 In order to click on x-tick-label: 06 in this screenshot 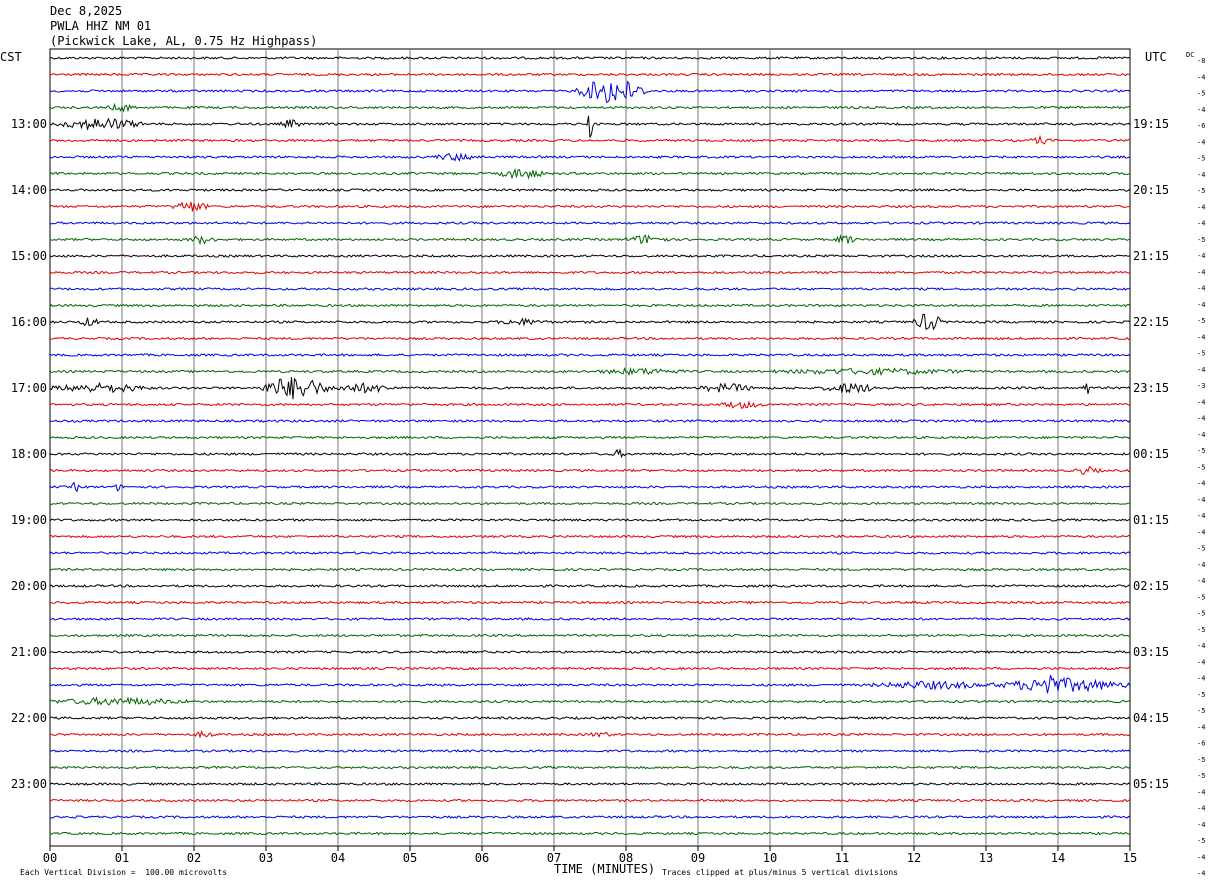, I will do `click(482, 858)`.